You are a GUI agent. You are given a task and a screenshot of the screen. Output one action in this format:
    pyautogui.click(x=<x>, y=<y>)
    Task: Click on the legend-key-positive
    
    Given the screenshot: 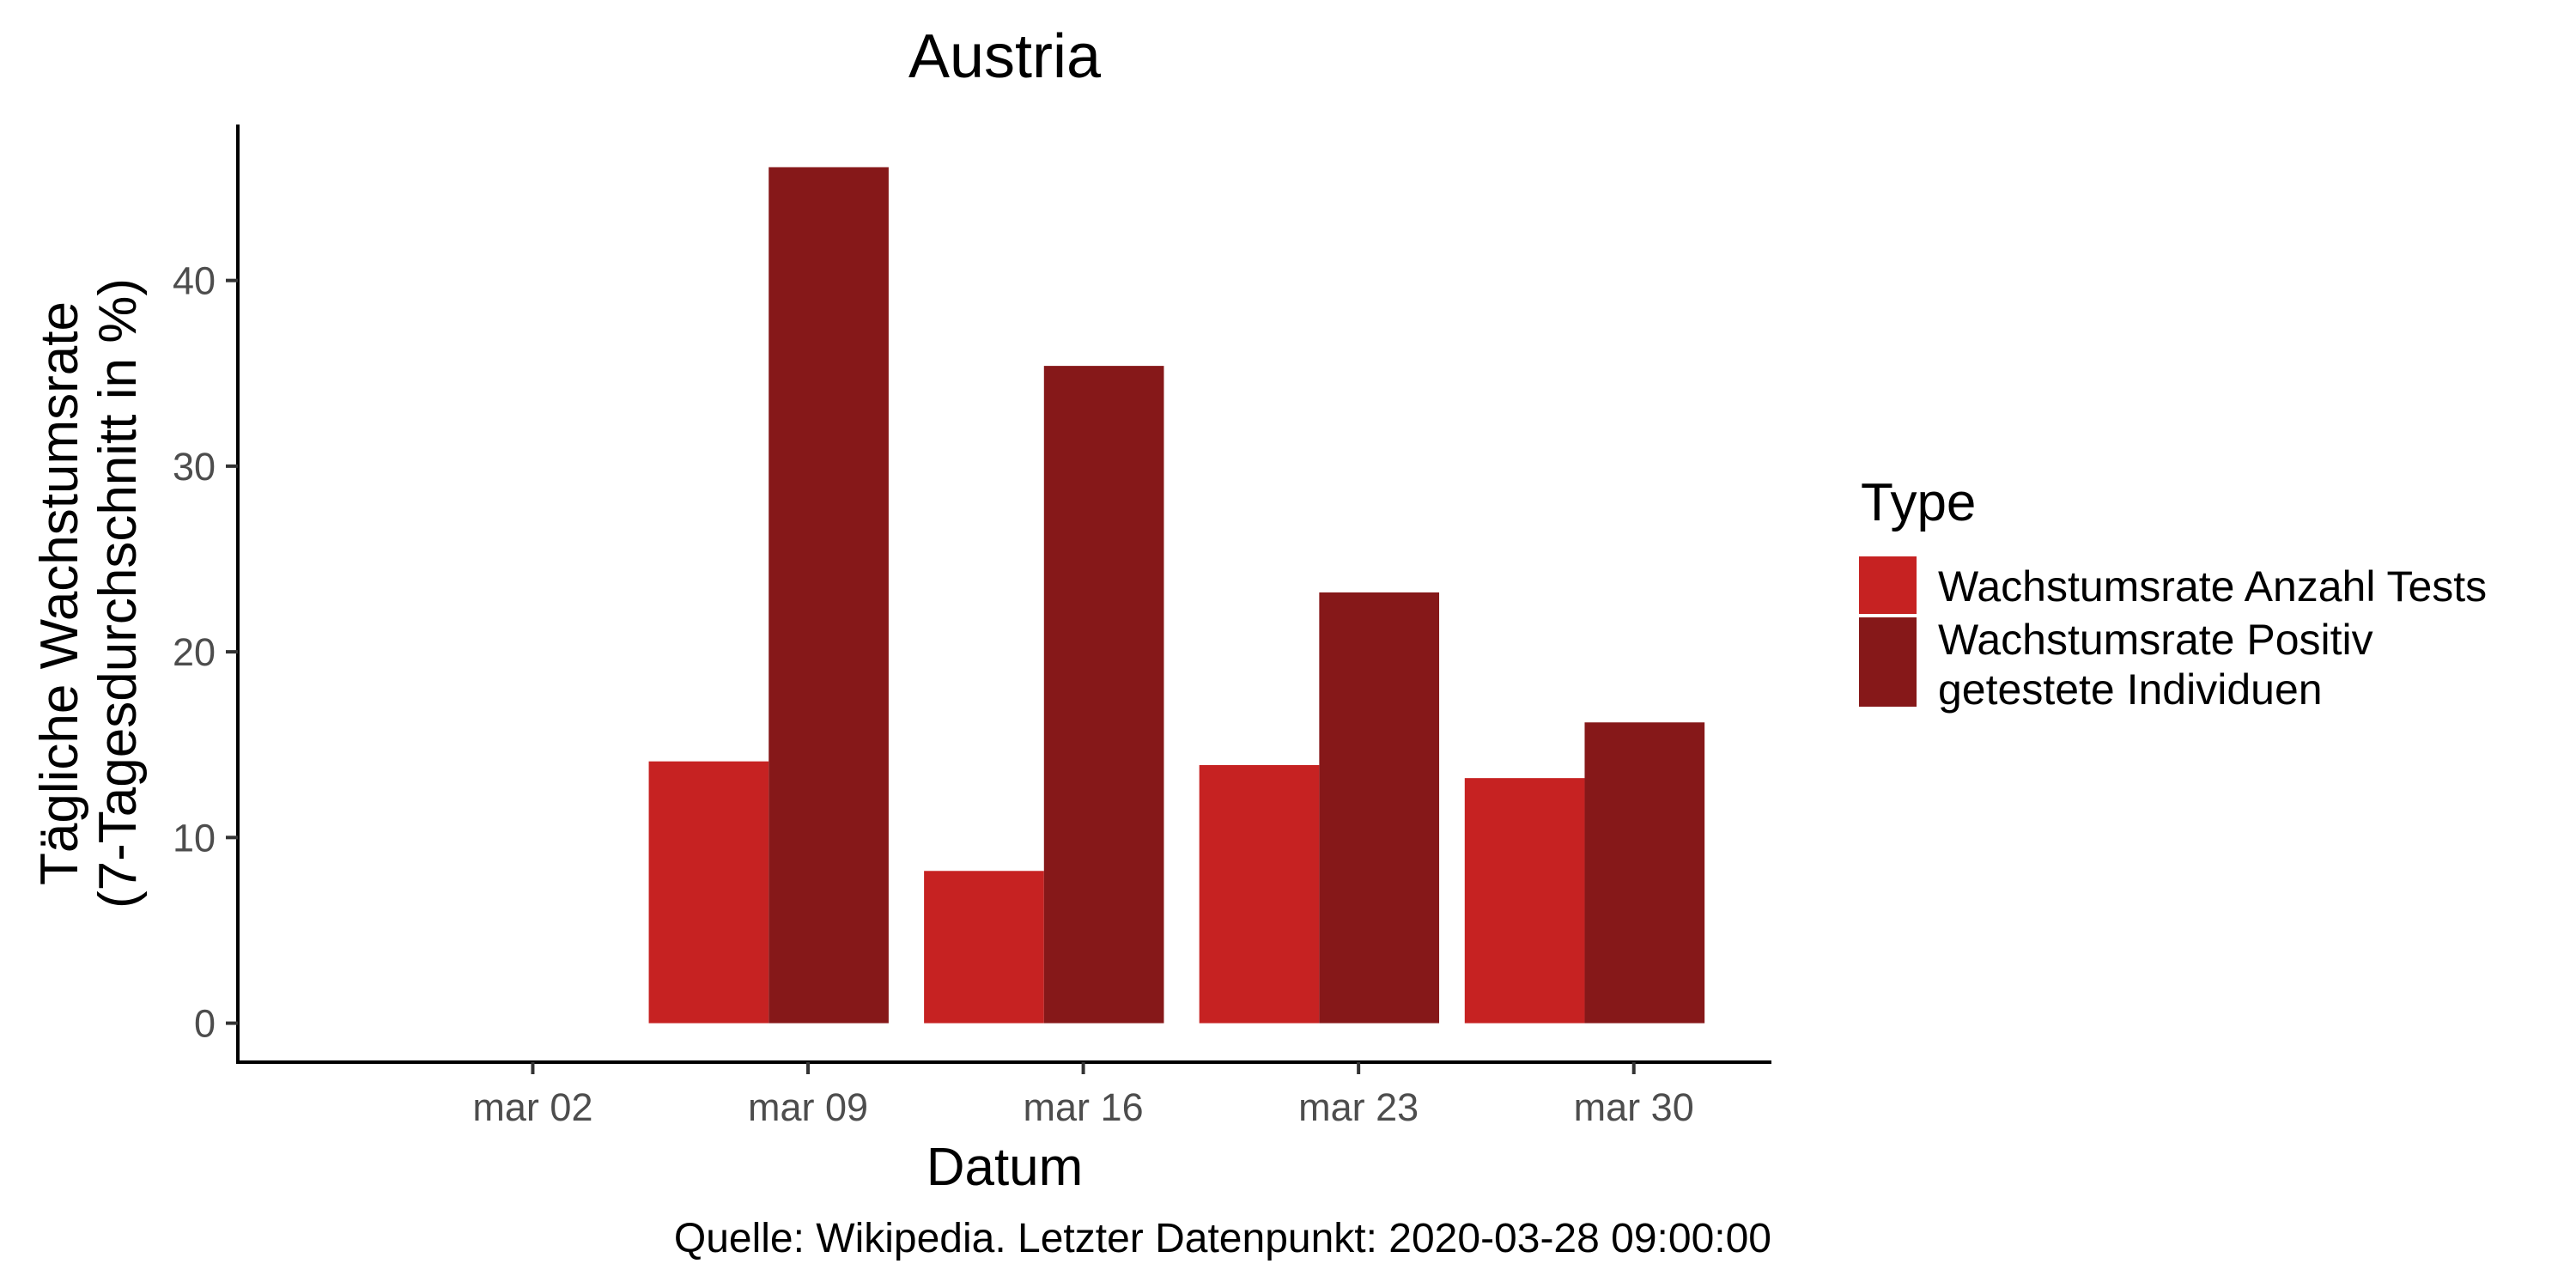 What is the action you would take?
    pyautogui.click(x=1888, y=662)
    